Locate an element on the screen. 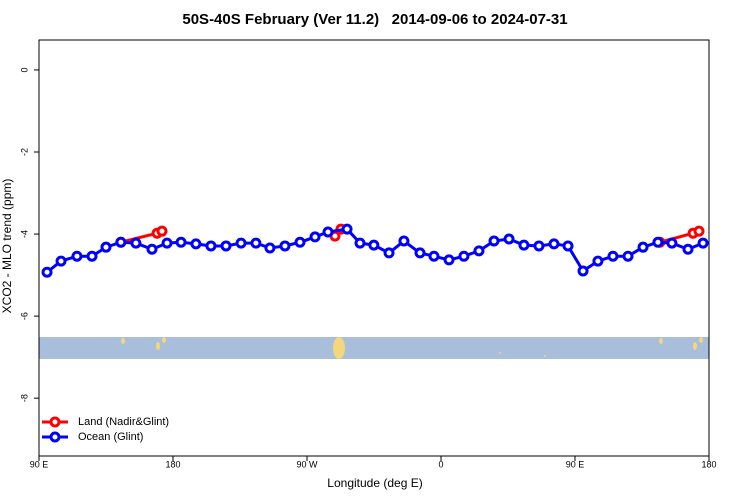  x-axis-label: Longitude (deg E) is located at coordinates (374, 483).